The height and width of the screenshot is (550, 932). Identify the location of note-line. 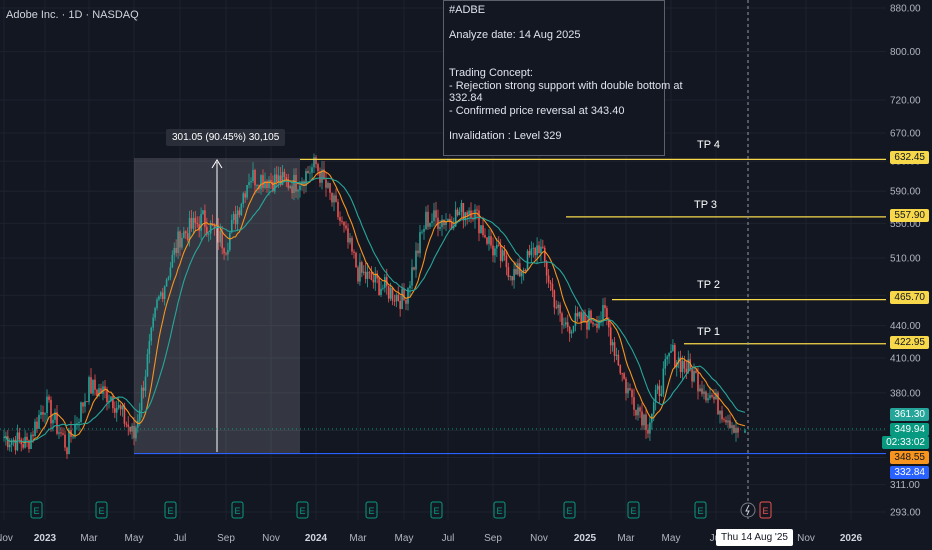
(554, 48).